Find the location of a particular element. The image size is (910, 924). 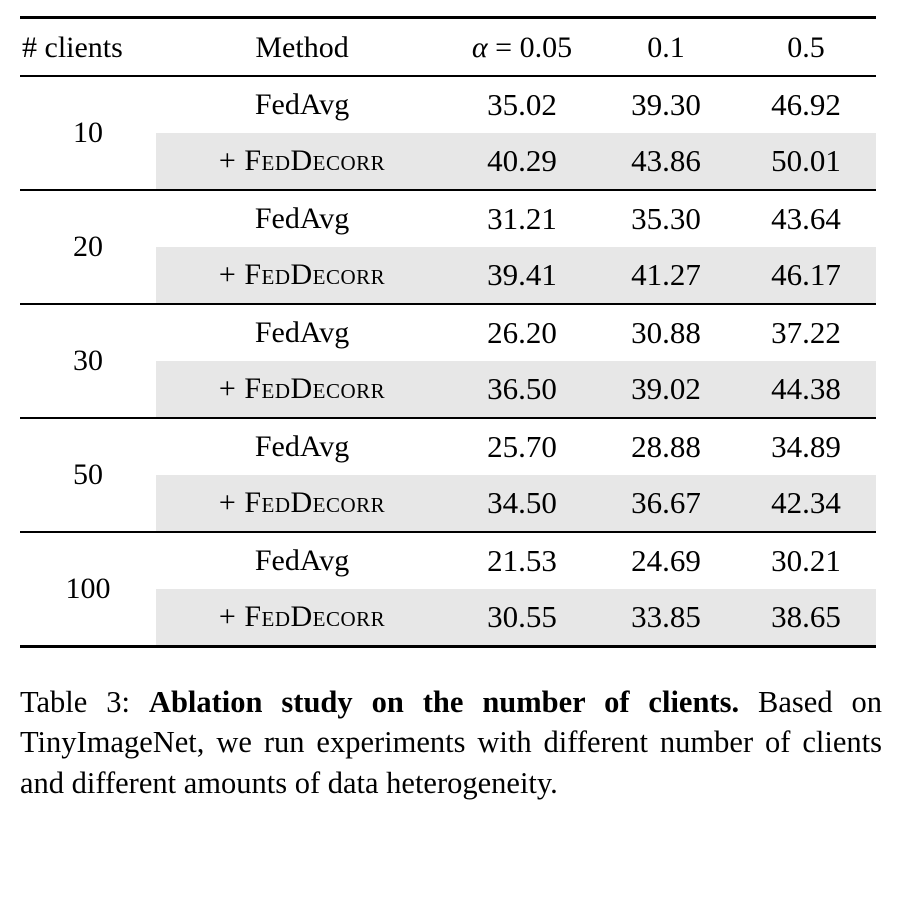

value-cell: 35.02 is located at coordinates (522, 104).